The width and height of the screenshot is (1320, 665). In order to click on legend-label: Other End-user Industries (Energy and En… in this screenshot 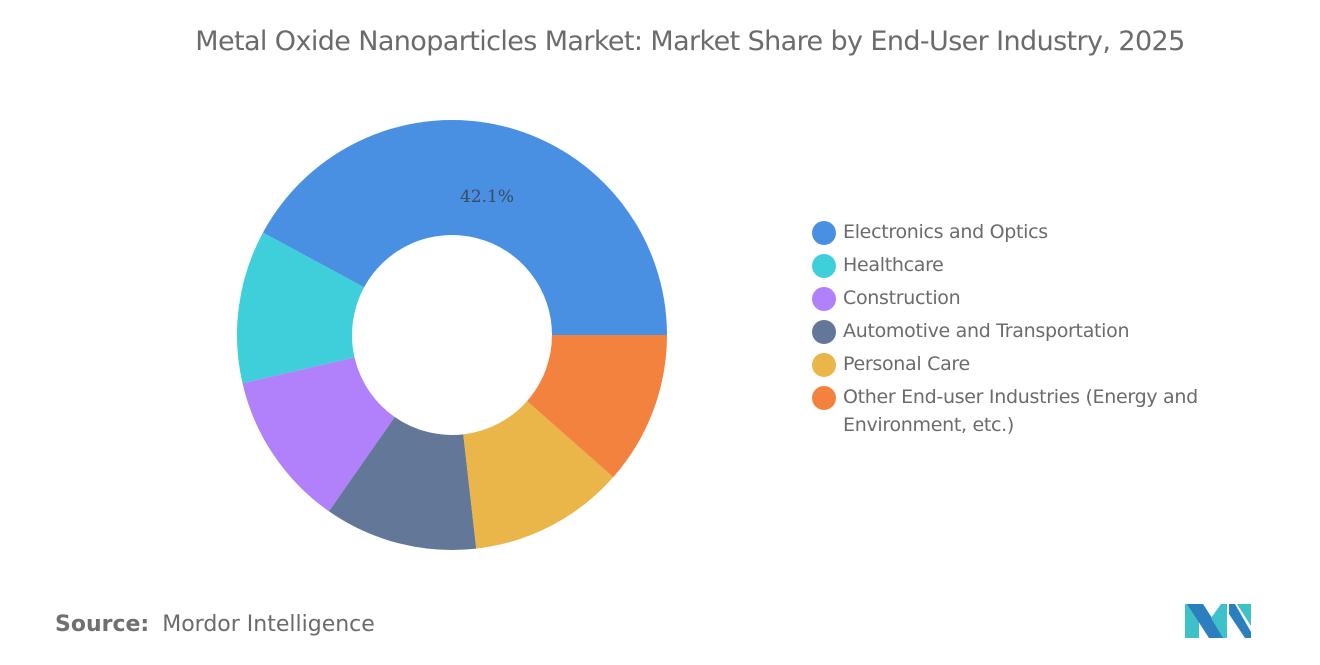, I will do `click(1020, 411)`.